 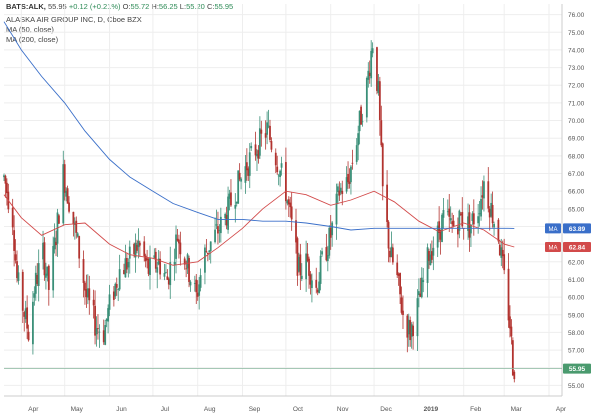 I want to click on high-label: H:, so click(x=155, y=6).